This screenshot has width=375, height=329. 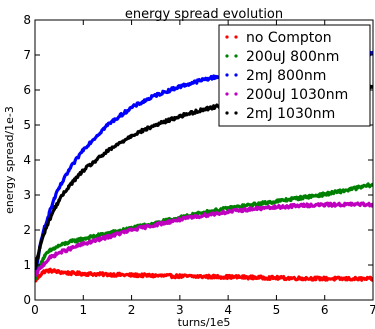 I want to click on legend-label: 200uJ 800nm, so click(x=292, y=57).